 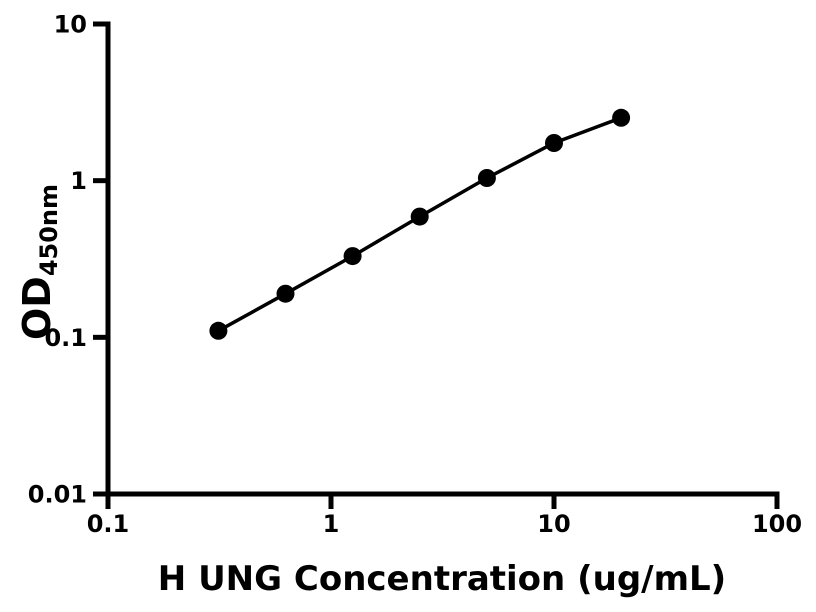 I want to click on x-axis-title: H UNG Concentration (ug/mL), so click(x=442, y=579).